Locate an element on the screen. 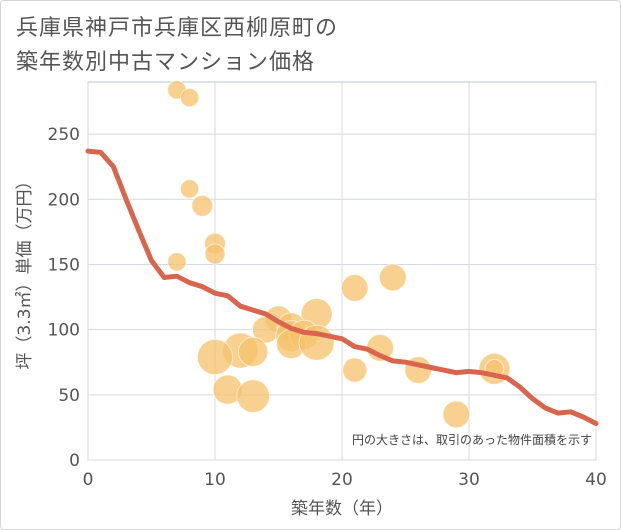 This screenshot has width=621, height=530. y-axis-title: 坪（3.3㎡）単価（万円） is located at coordinates (25, 270).